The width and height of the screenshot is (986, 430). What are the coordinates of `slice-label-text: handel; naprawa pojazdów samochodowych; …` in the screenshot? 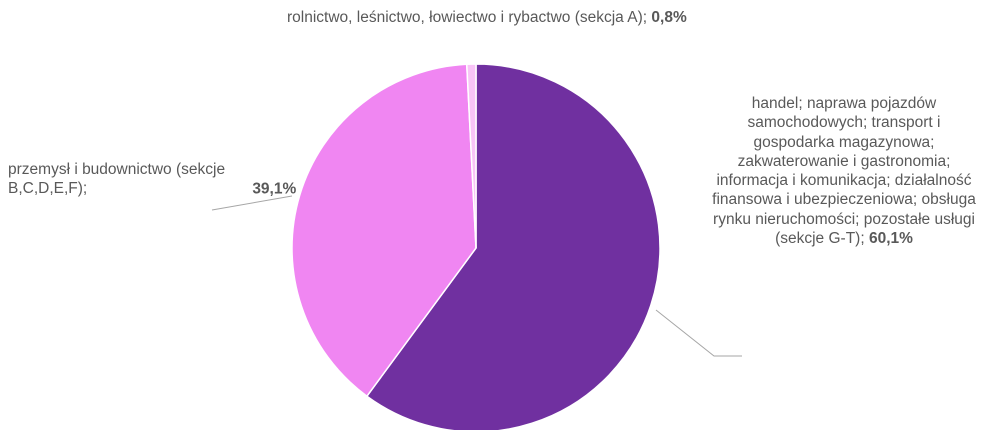 It's located at (844, 171).